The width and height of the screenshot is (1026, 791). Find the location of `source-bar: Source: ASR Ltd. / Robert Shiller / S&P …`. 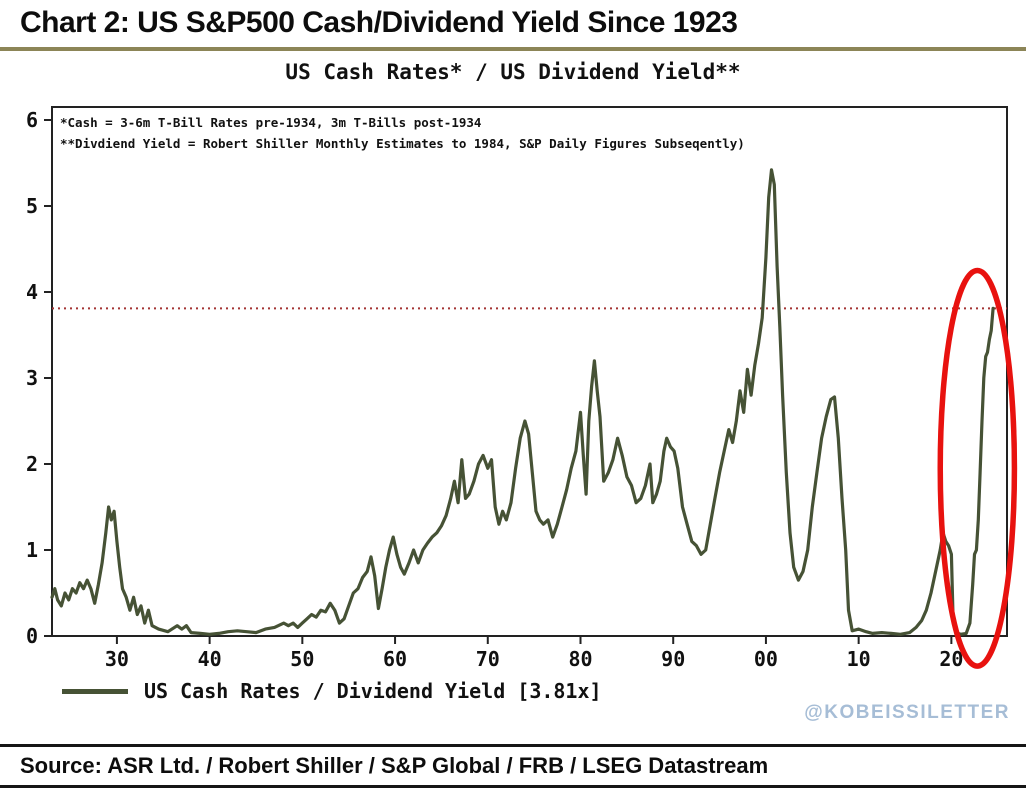

source-bar: Source: ASR Ltd. / Robert Shiller / S&P … is located at coordinates (513, 766).